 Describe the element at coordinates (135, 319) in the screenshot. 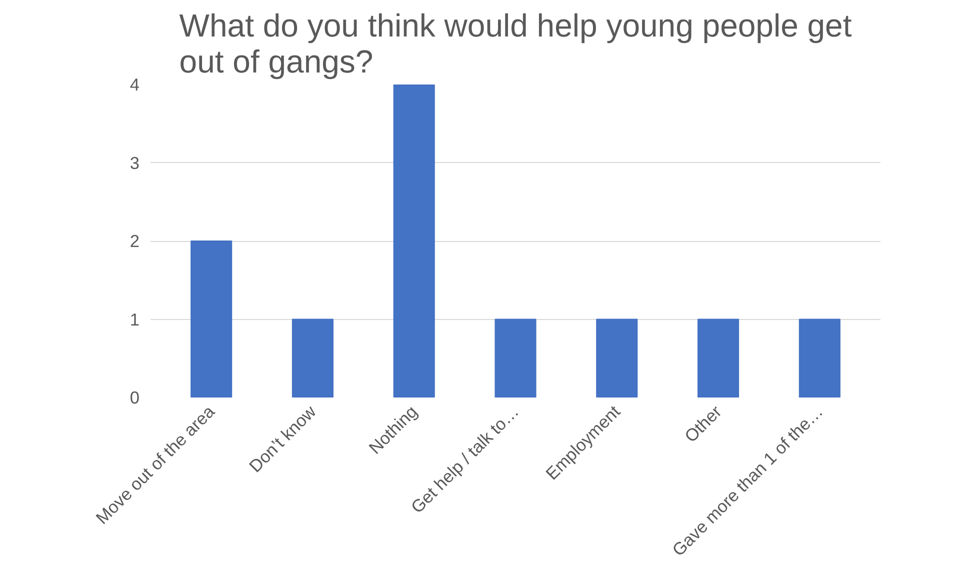

I see `y-tick-label: 1` at that location.